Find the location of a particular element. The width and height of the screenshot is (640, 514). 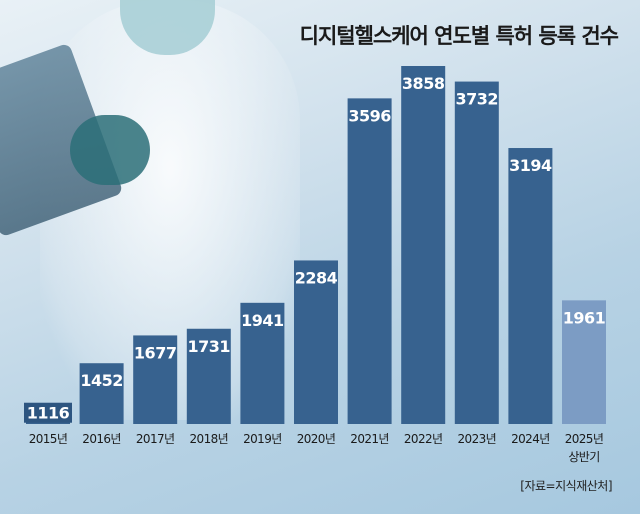

x-tick-label: 2015년 is located at coordinates (48, 439).